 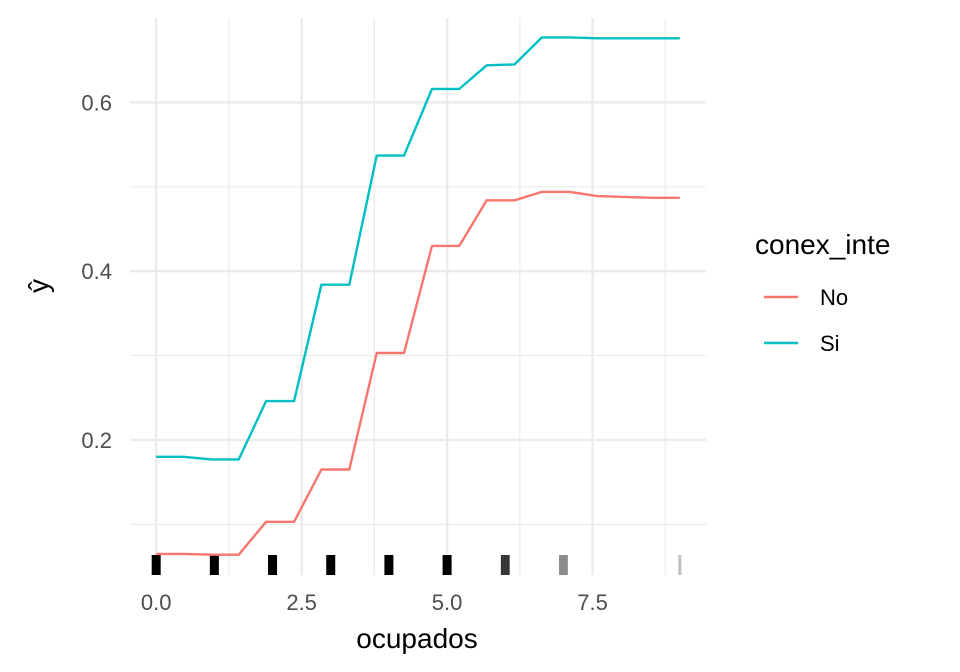 I want to click on x-tick-label: 5.0, so click(x=447, y=602).